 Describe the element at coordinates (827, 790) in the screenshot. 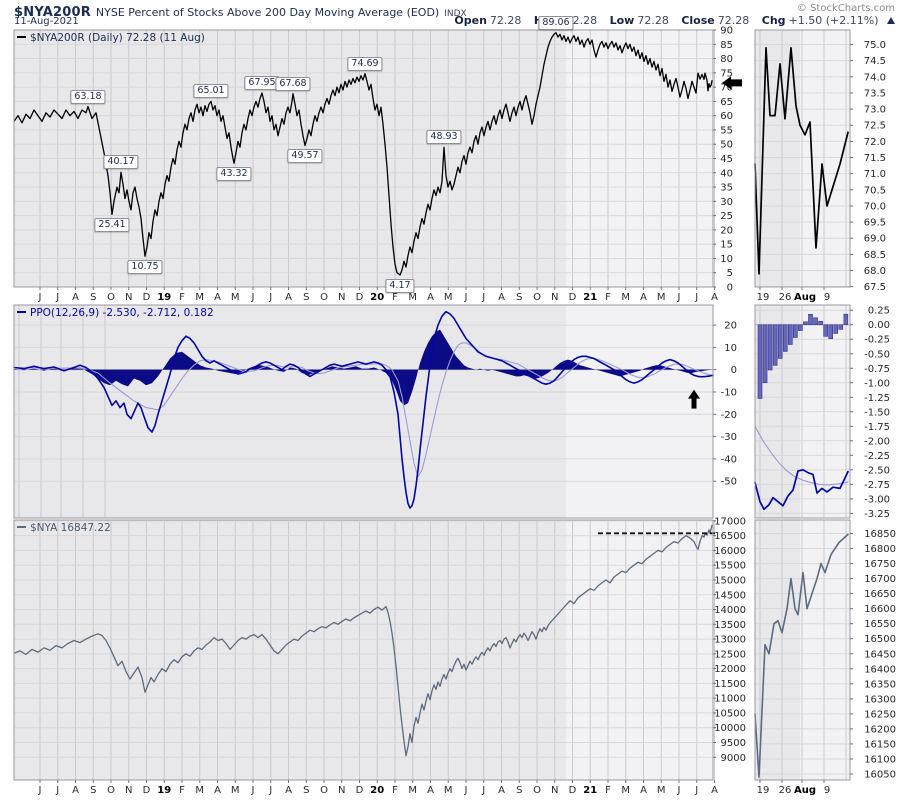

I see `week-tick-label: 9` at that location.